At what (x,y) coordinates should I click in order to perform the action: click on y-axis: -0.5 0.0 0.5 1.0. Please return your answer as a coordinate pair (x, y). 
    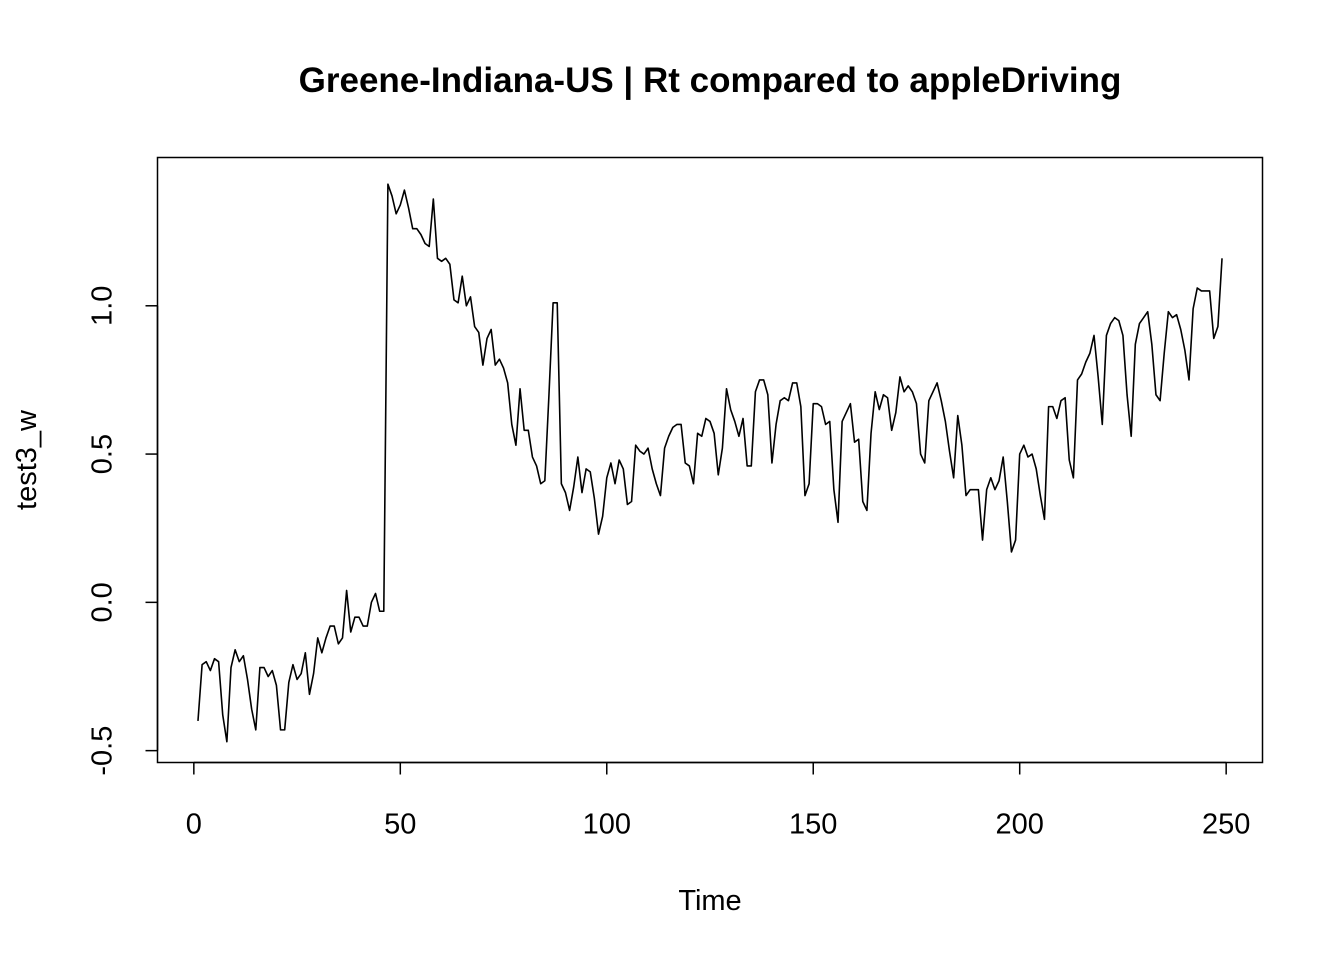
    Looking at the image, I should click on (123, 531).